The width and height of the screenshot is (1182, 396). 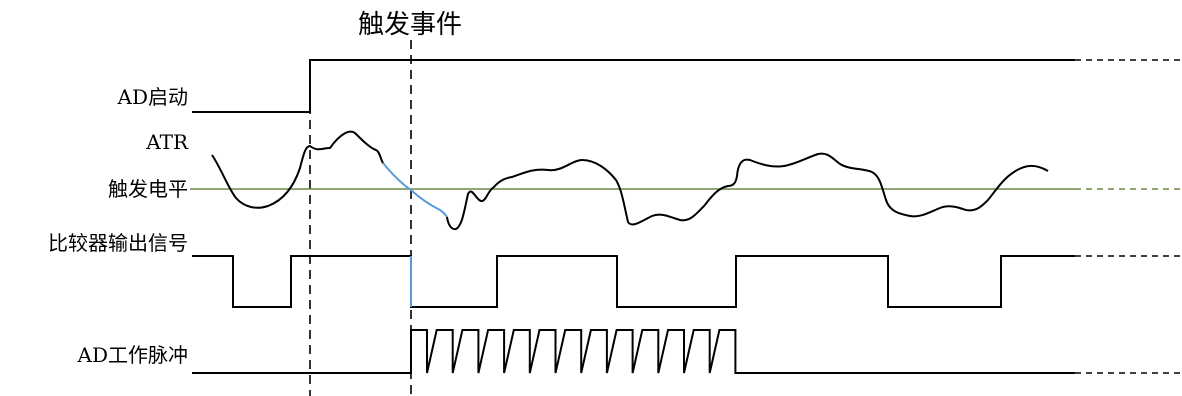 What do you see at coordinates (633, 86) in the screenshot?
I see `ad-start-signal` at bounding box center [633, 86].